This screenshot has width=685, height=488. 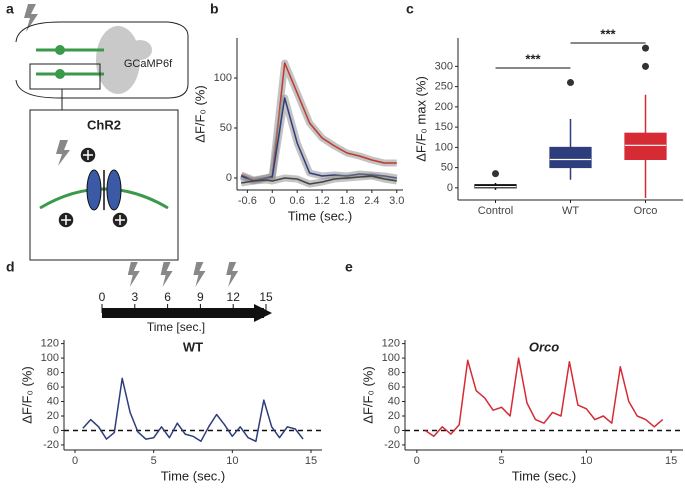 I want to click on ion-icons, so click(x=93, y=187).